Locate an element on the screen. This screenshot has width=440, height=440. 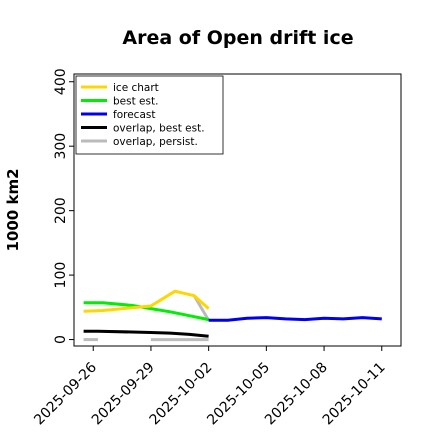
y-tick-label: 300 is located at coordinates (61, 146).